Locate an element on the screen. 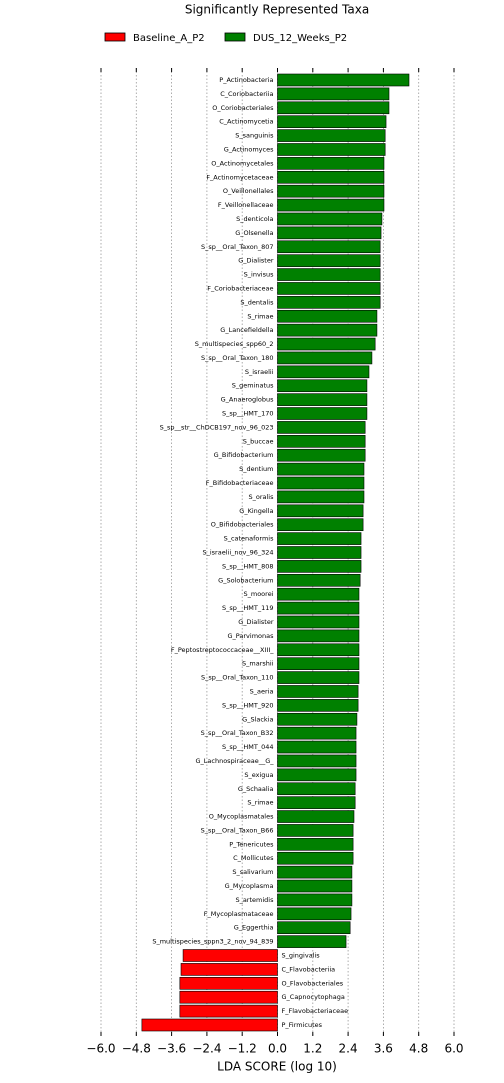 The image size is (504, 1083). category-label: F_Peptostreptococcaceae__XIII_ is located at coordinates (222, 650).